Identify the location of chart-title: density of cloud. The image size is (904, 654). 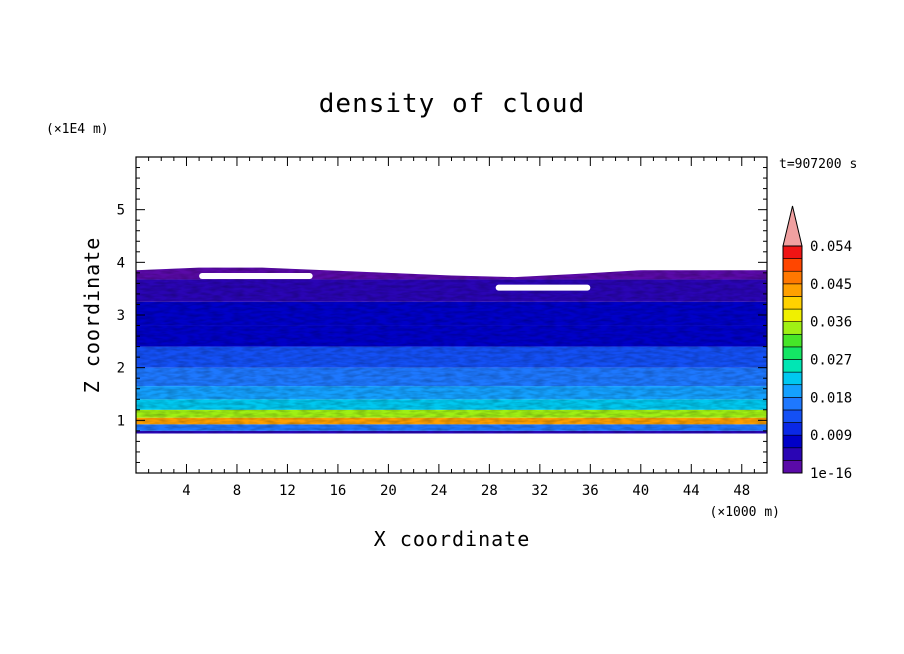
(452, 104).